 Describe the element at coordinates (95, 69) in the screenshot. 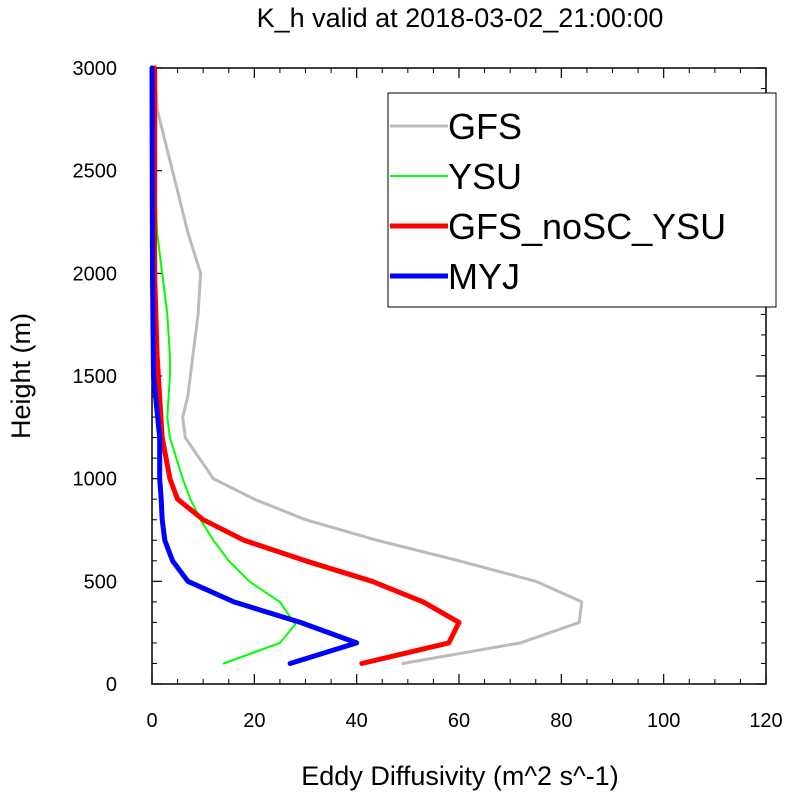

I see `y-tick-label: 3000` at that location.